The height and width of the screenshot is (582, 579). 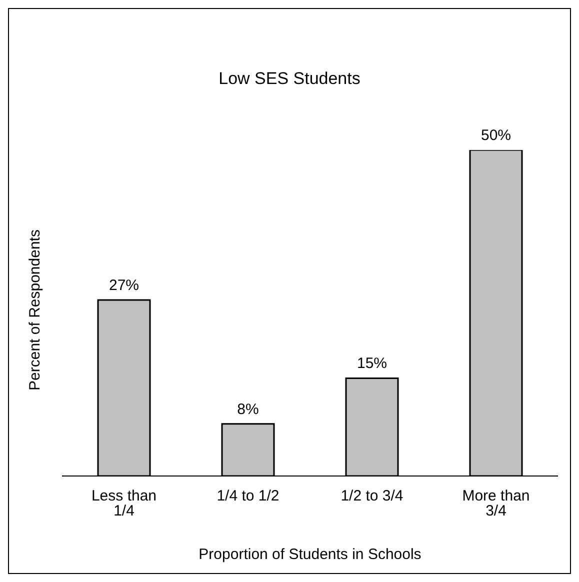 What do you see at coordinates (496, 135) in the screenshot?
I see `data-label: 50%` at bounding box center [496, 135].